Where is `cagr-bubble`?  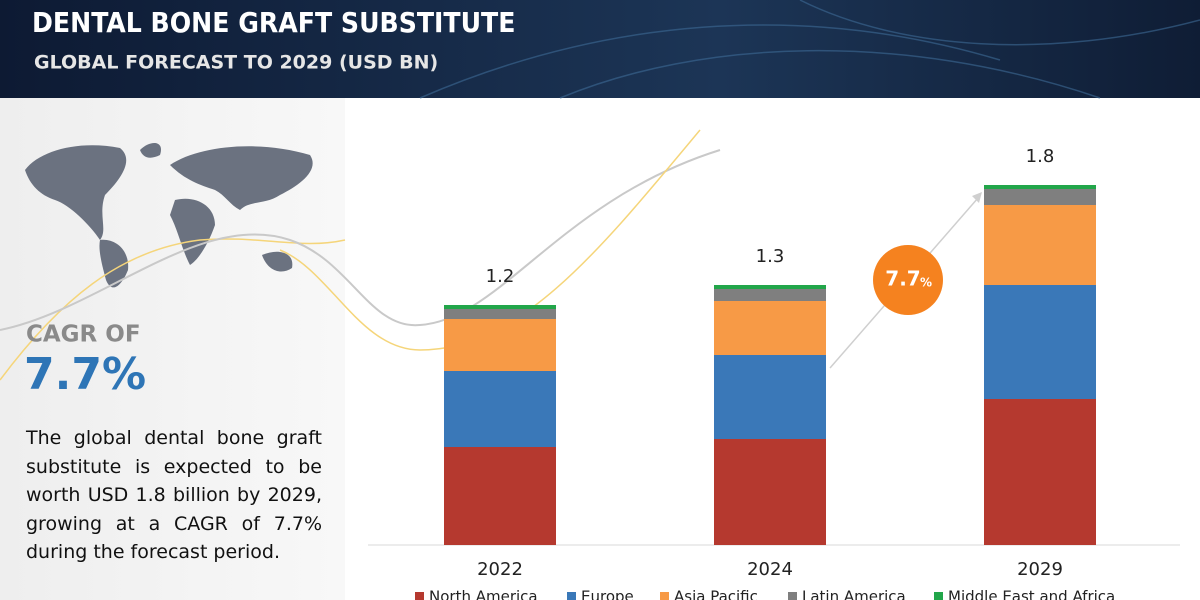
cagr-bubble is located at coordinates (908, 280).